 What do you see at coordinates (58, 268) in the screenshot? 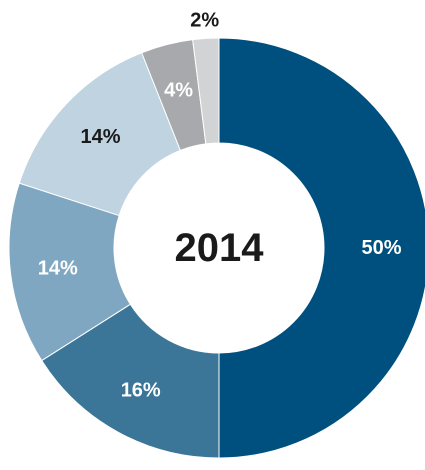
I see `slice-label-3: 14%` at bounding box center [58, 268].